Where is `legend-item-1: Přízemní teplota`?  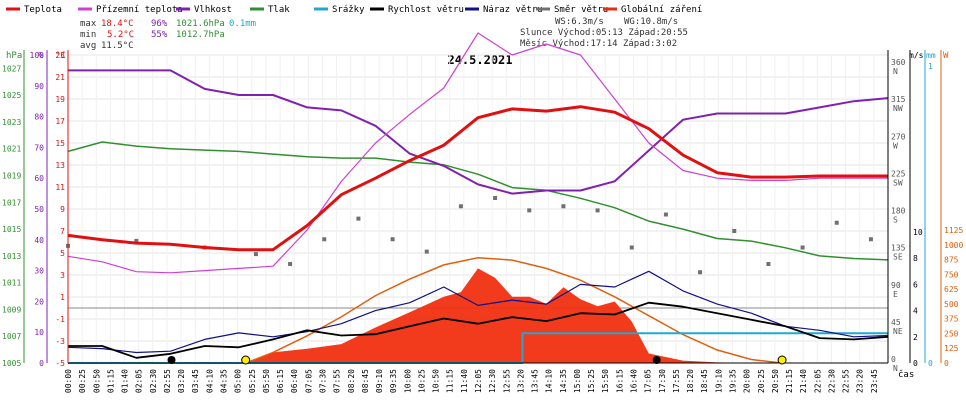
legend-item-1: Přízemní teplota is located at coordinates (139, 10).